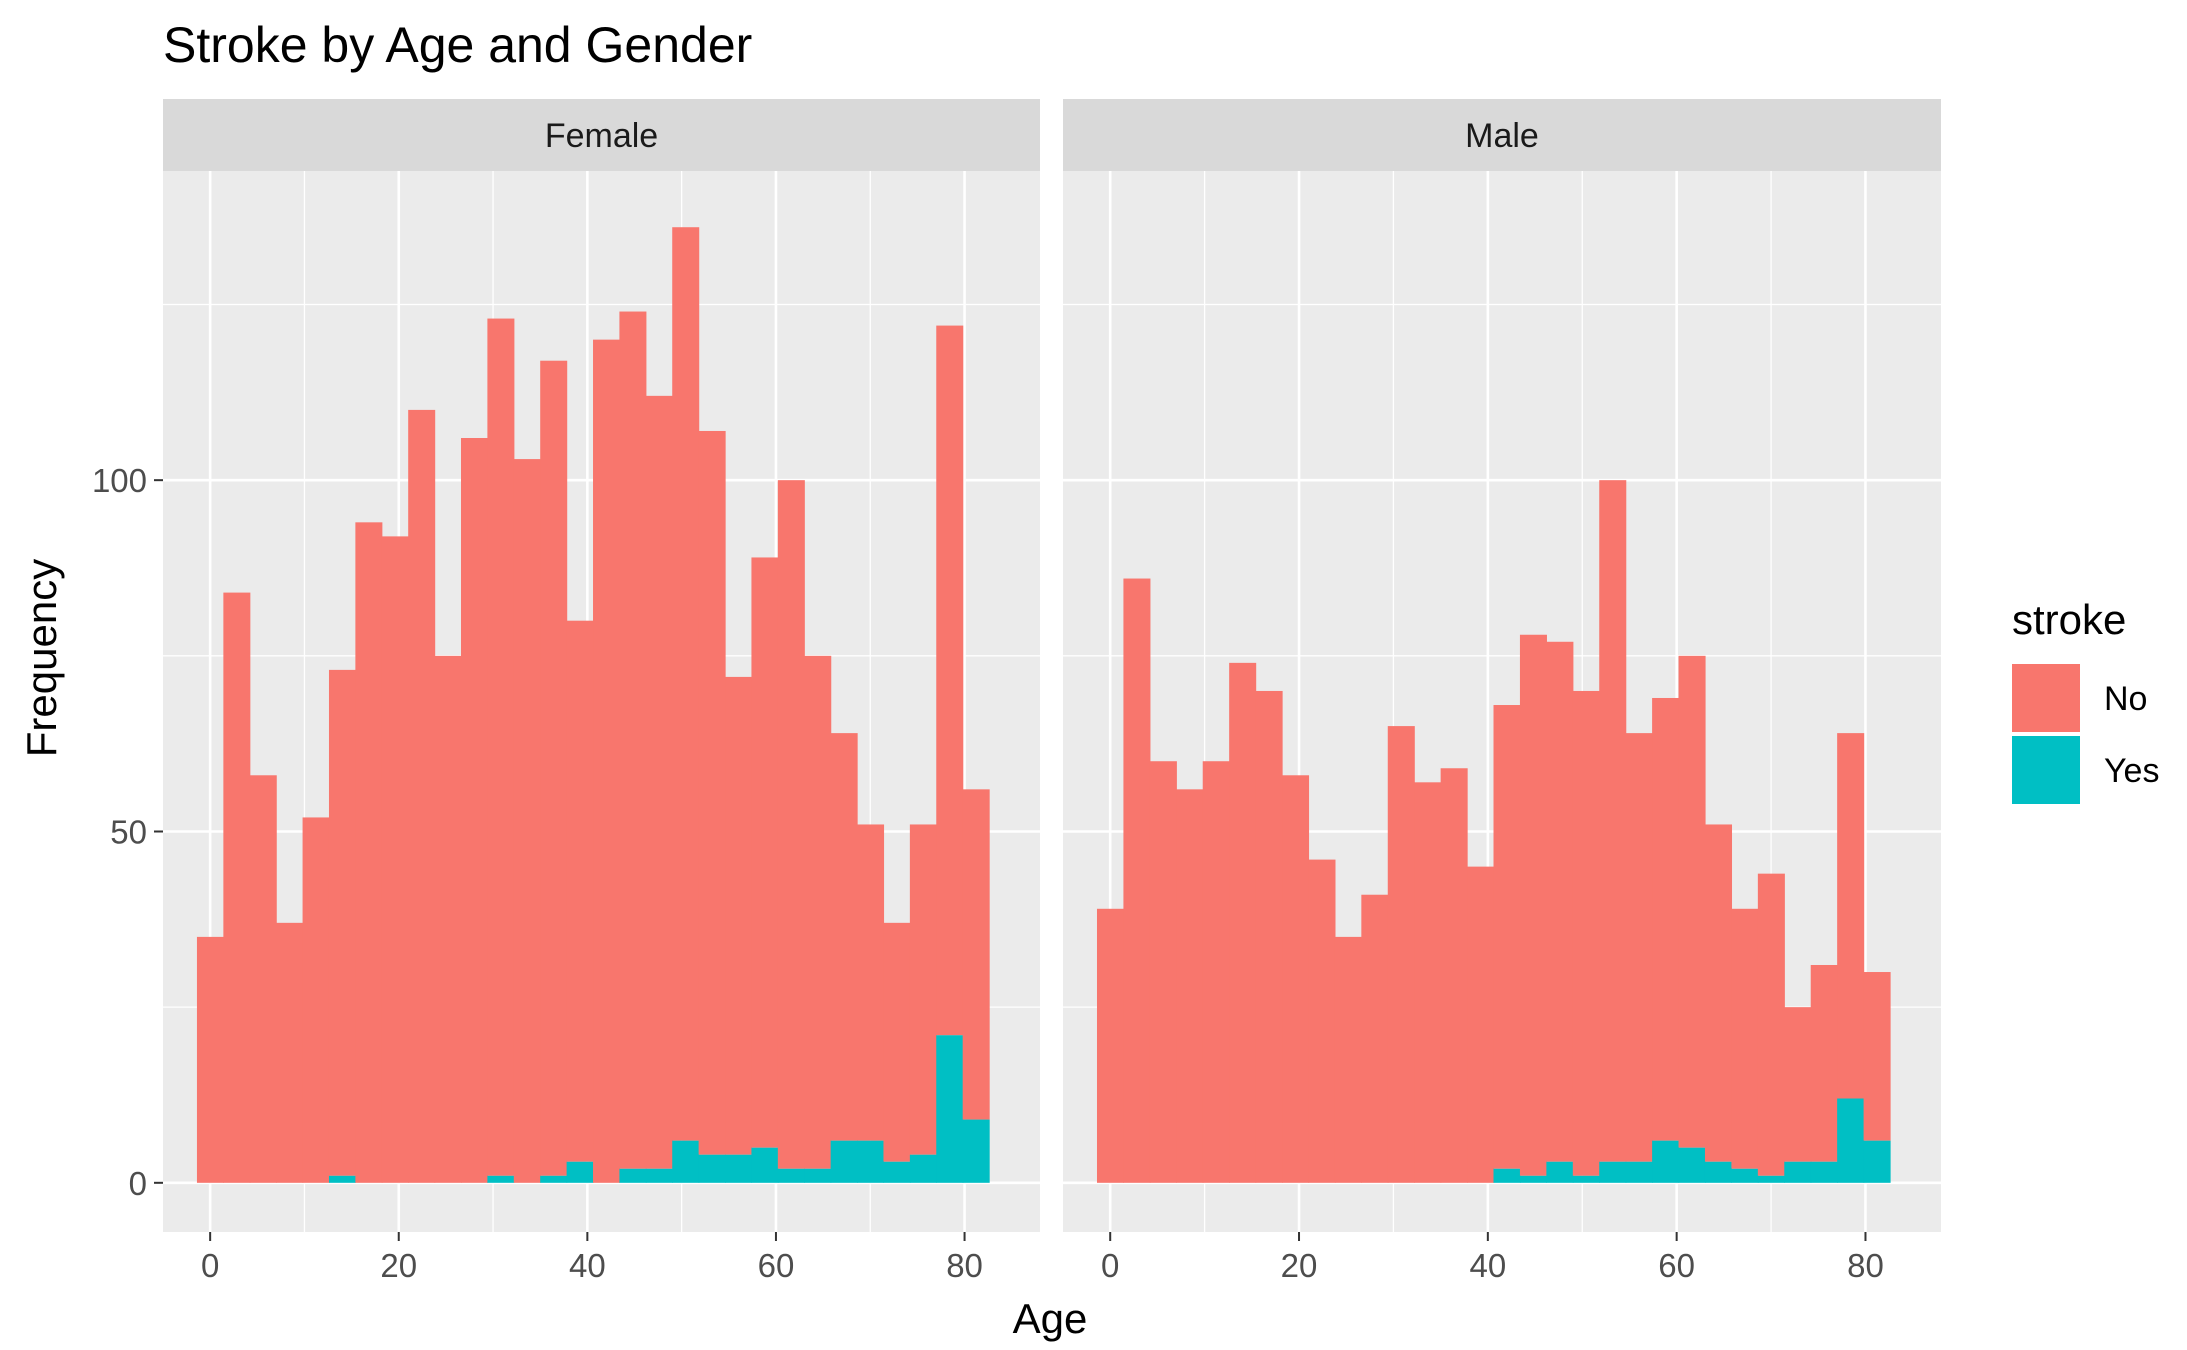  Describe the element at coordinates (2125, 699) in the screenshot. I see `legend-label-no: No` at that location.